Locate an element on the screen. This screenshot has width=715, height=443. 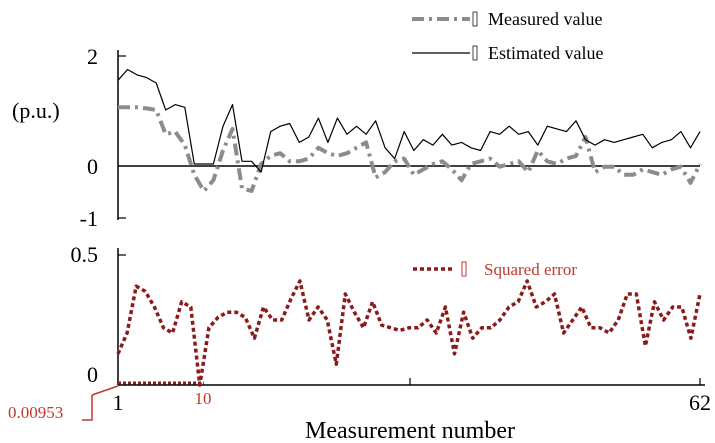
top-legend: Measured value Estimated value is located at coordinates (507, 36).